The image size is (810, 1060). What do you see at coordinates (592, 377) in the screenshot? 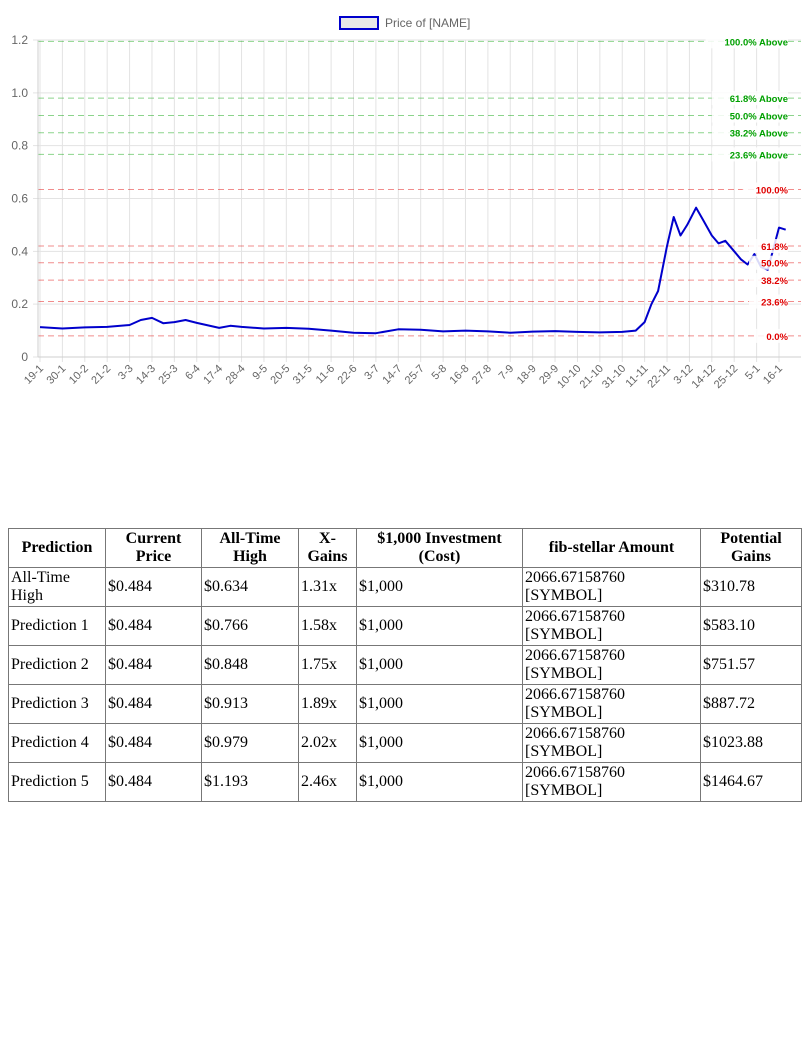
I see `x-tick-label: 21-10` at bounding box center [592, 377].